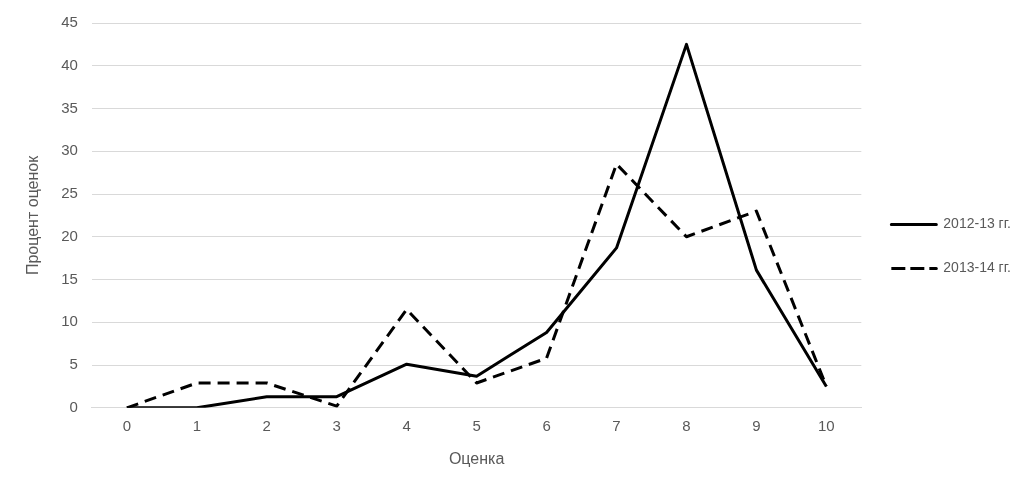  I want to click on x-tick-label: 1, so click(196, 425).